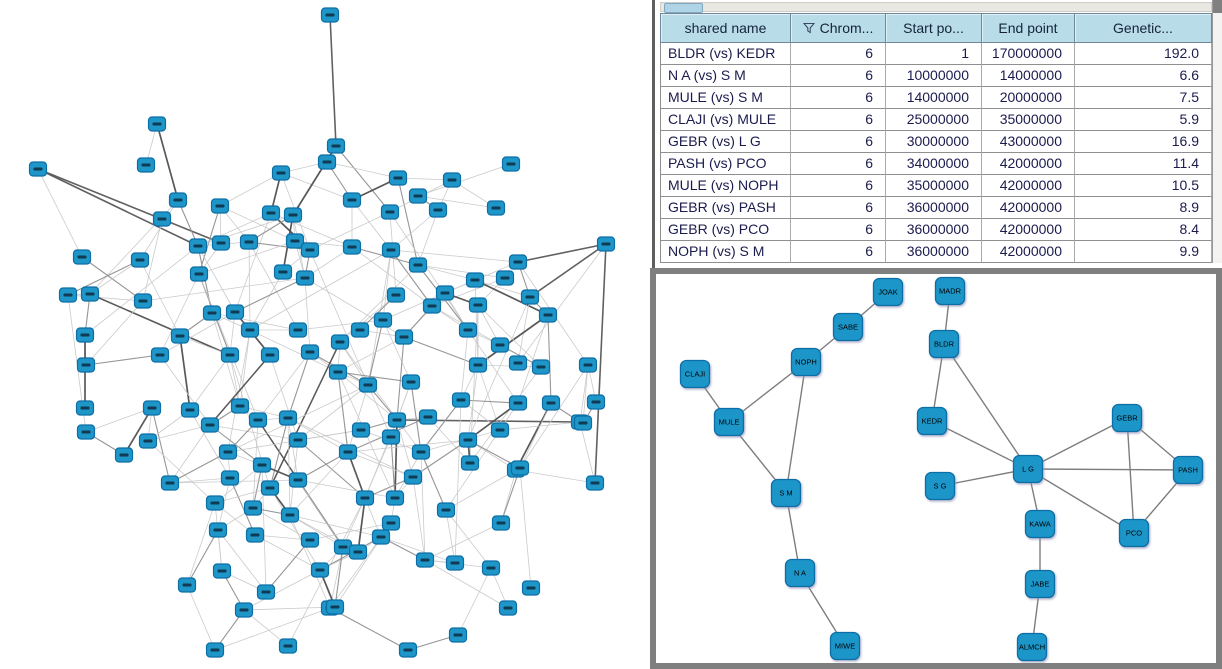  Describe the element at coordinates (936, 7) in the screenshot. I see `table-horizontal-scrollbar` at that location.